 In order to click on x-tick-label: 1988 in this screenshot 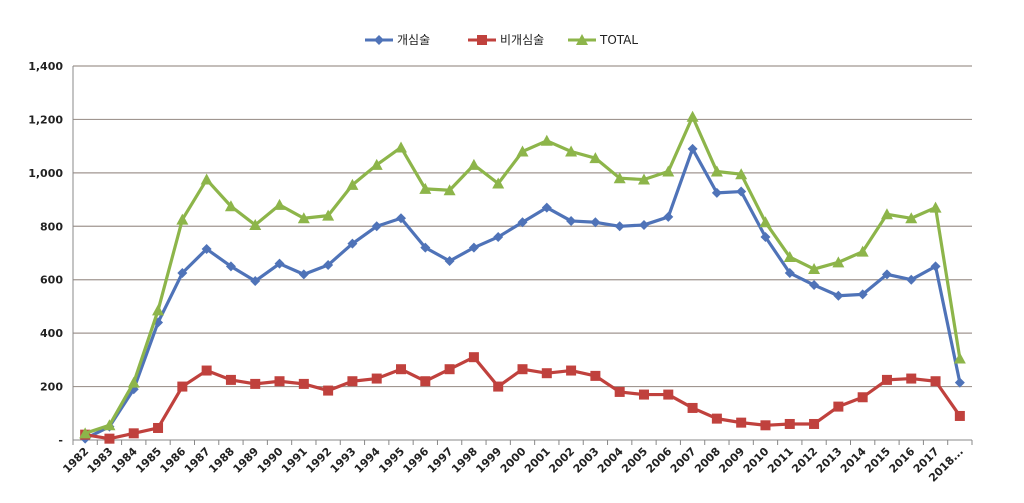, I will do `click(221, 460)`.